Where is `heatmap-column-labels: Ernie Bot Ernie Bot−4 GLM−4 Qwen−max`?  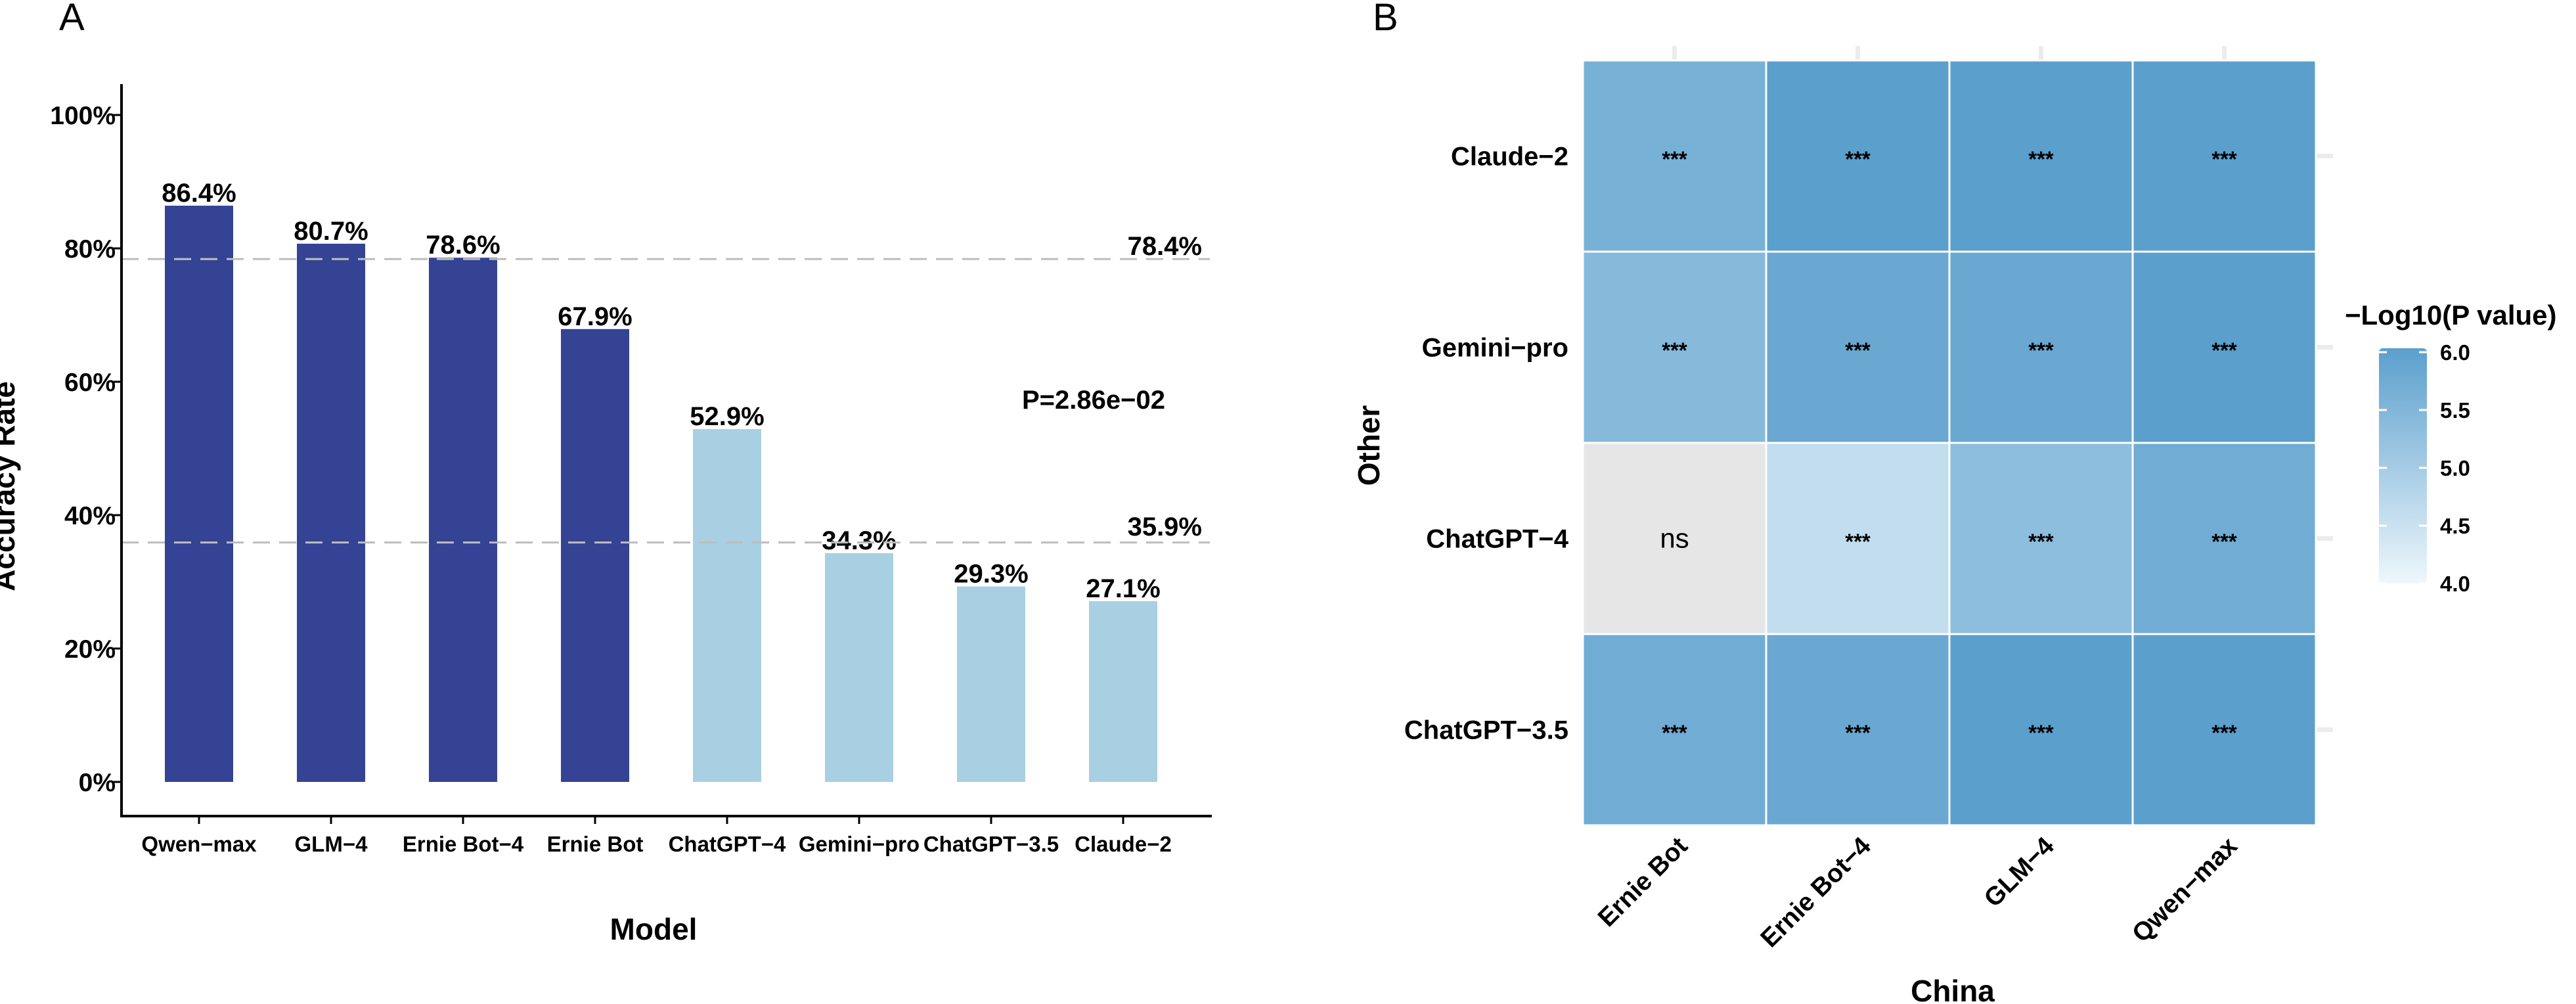 heatmap-column-labels: Ernie Bot Ernie Bot−4 GLM−4 Qwen−max is located at coordinates (1918, 893).